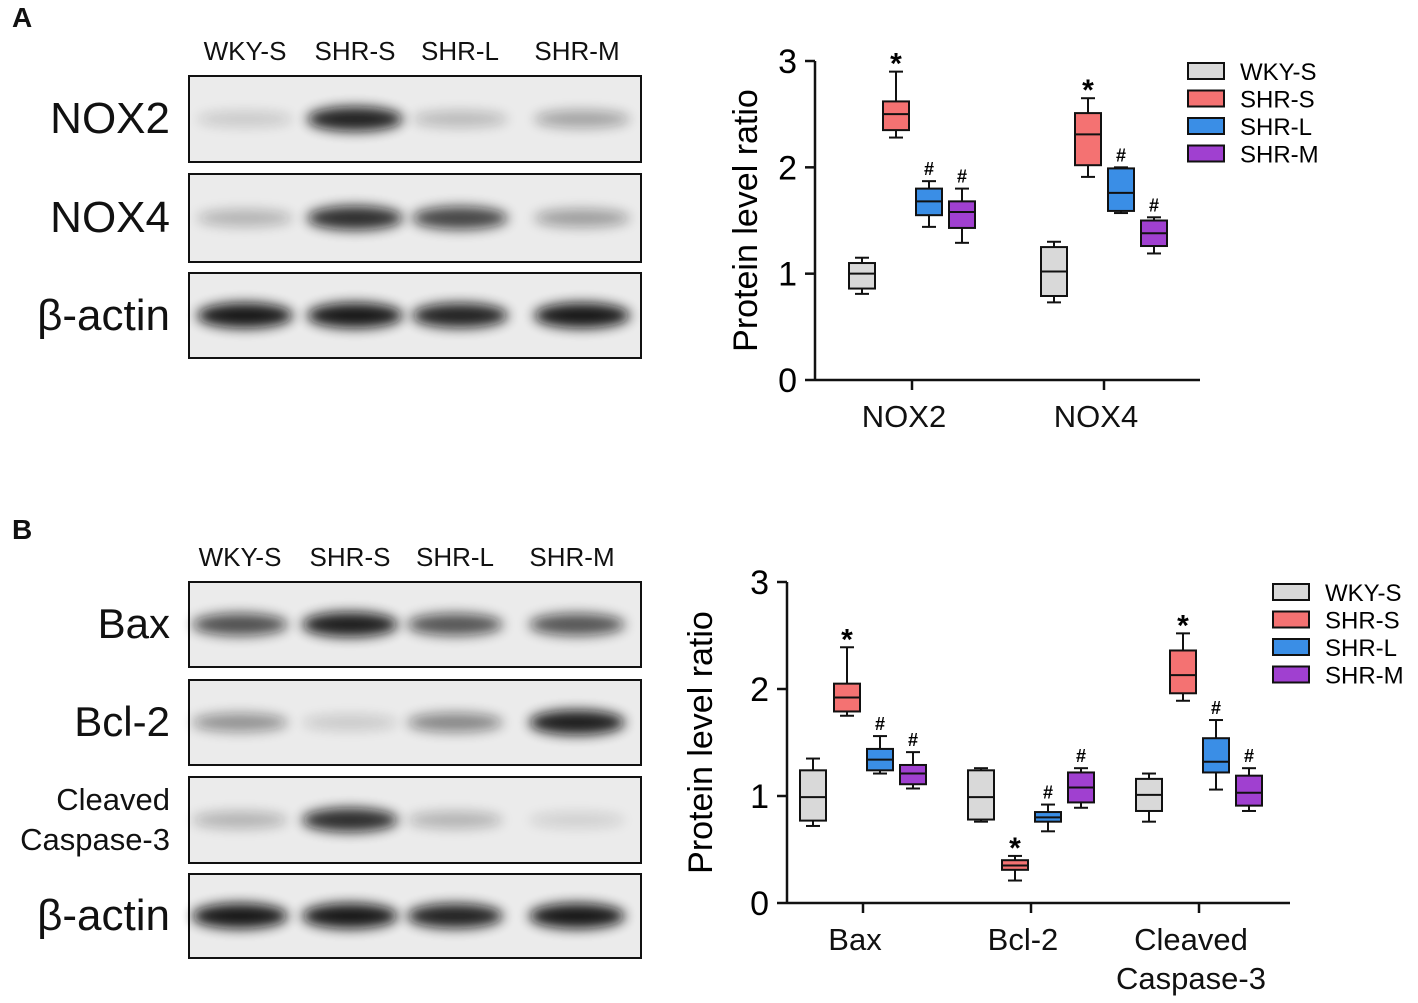 The width and height of the screenshot is (1418, 1003). I want to click on x-tick-label: NOX4, so click(1096, 416).